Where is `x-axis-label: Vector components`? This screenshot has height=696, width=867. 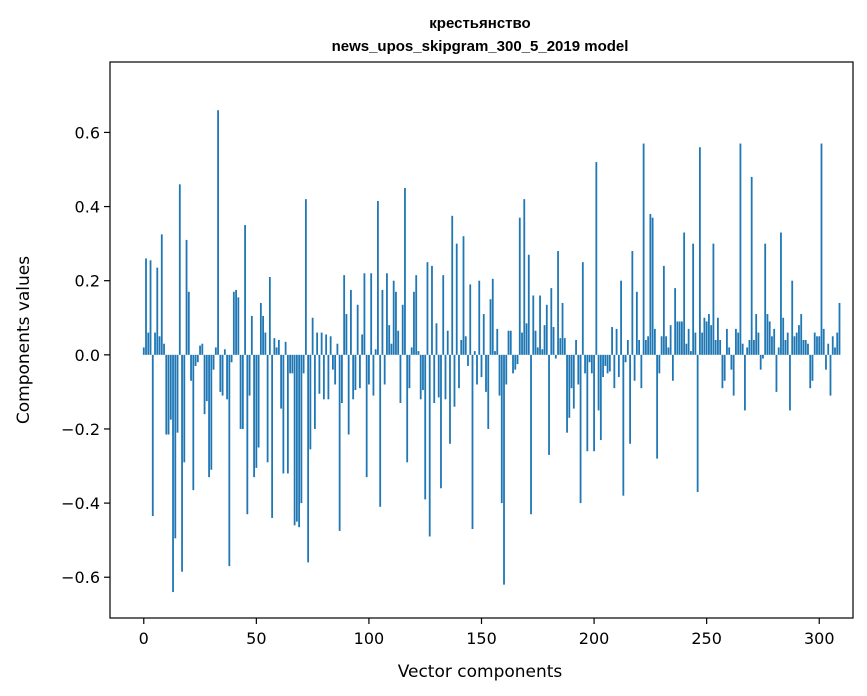 x-axis-label: Vector components is located at coordinates (480, 672).